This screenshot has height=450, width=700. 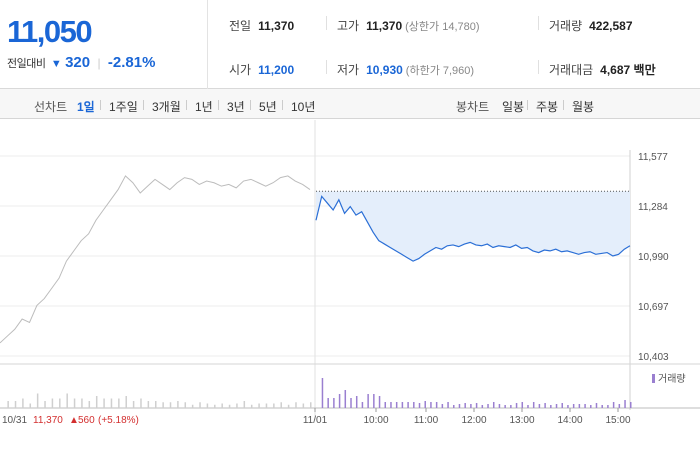 What do you see at coordinates (26, 64) in the screenshot?
I see `change-label: 전일대비` at bounding box center [26, 64].